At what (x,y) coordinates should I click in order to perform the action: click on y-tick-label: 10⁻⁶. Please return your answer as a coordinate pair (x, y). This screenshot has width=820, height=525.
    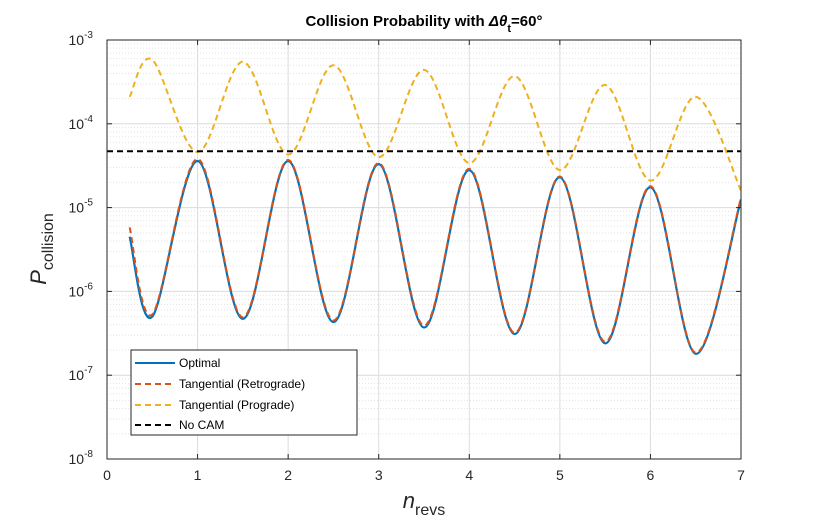
    Looking at the image, I should click on (81, 290).